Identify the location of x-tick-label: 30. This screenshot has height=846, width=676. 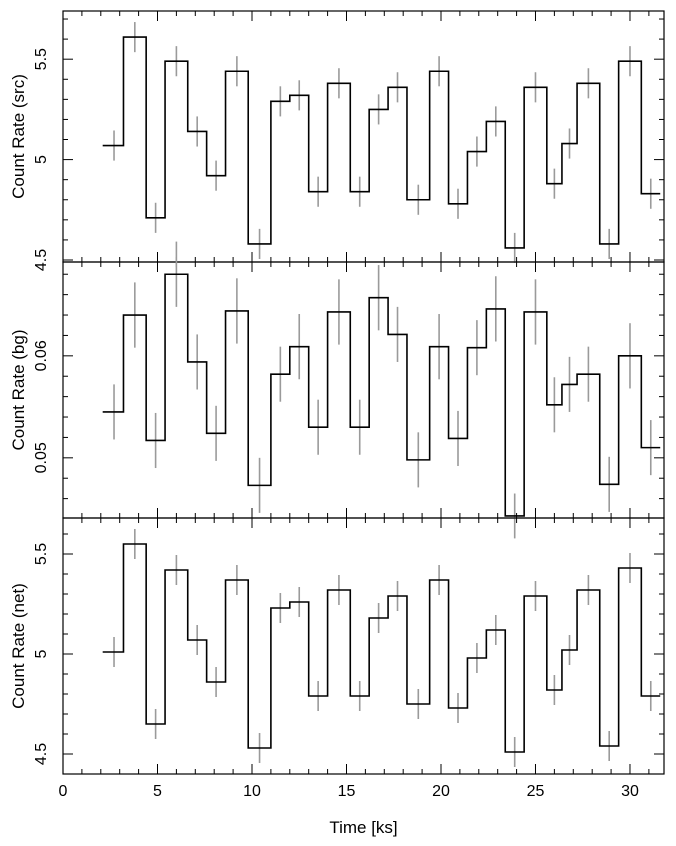
(630, 791).